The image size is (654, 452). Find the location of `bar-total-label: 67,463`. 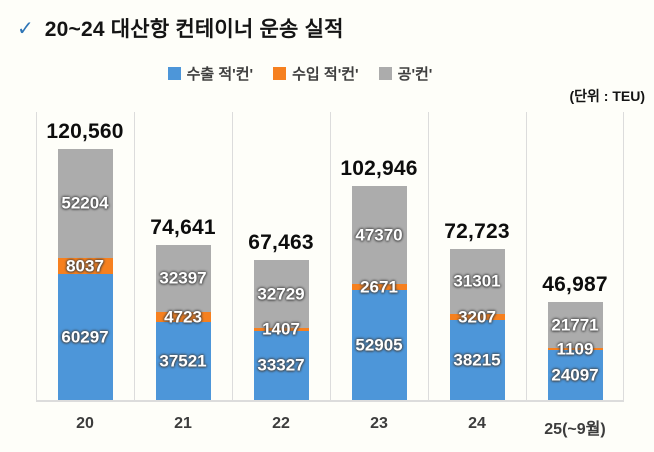

bar-total-label: 67,463 is located at coordinates (281, 242).